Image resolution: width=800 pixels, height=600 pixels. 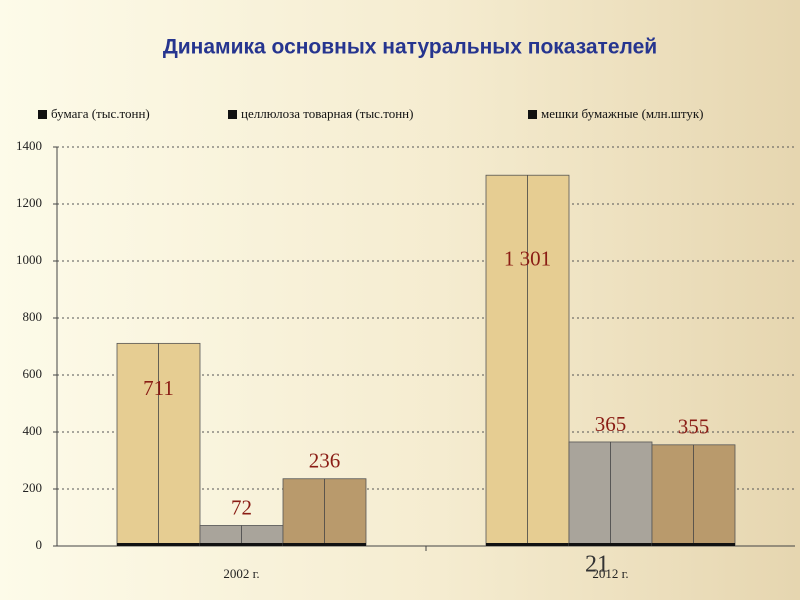 I want to click on y-tick-label: 1400, so click(x=29, y=145).